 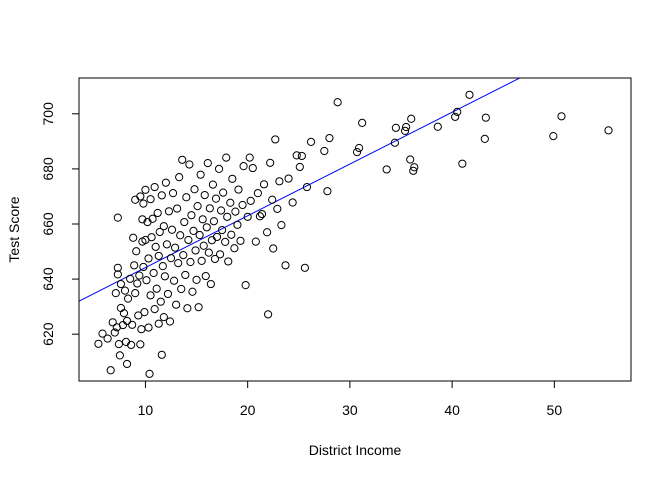 What do you see at coordinates (48, 114) in the screenshot?
I see `y-tick-label: 700` at bounding box center [48, 114].